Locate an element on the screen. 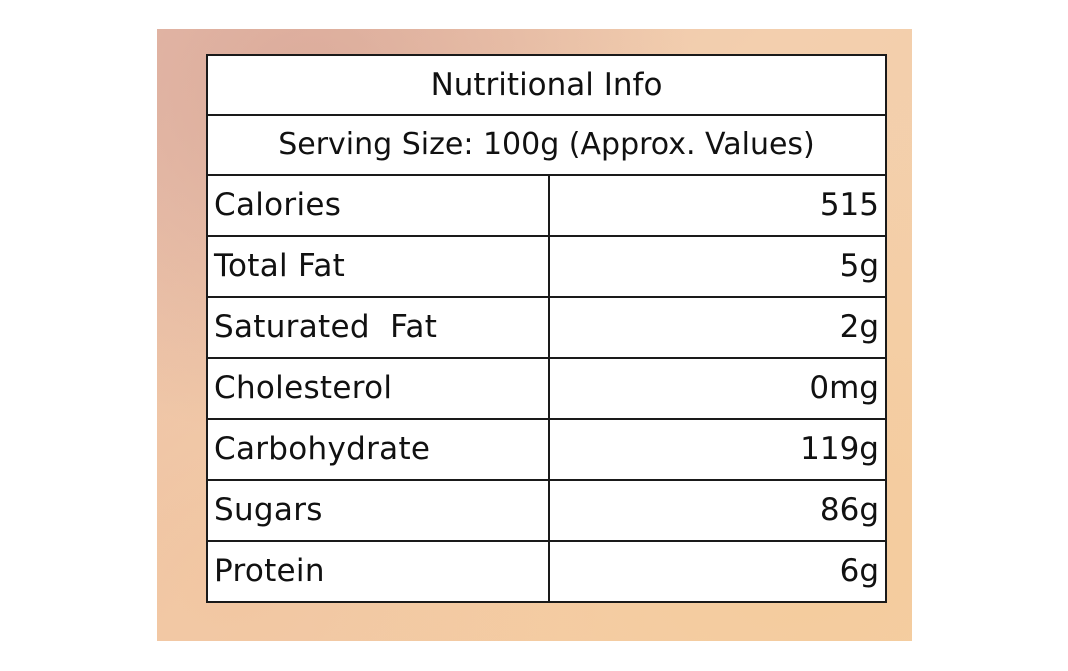  row-label: Calories is located at coordinates (378, 205).